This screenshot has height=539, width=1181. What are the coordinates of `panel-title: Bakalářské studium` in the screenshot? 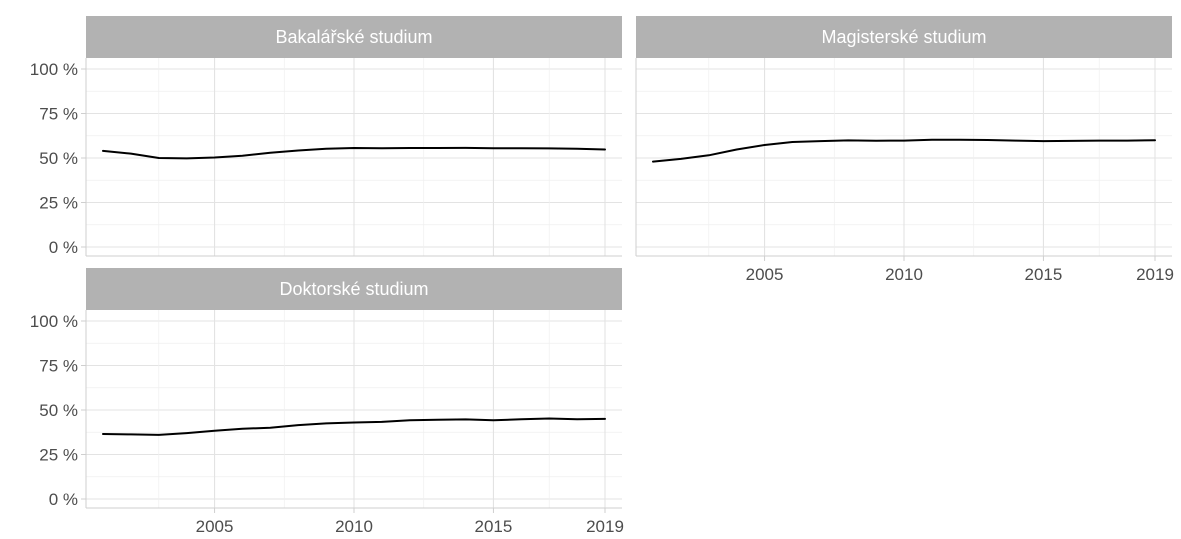 It's located at (353, 37).